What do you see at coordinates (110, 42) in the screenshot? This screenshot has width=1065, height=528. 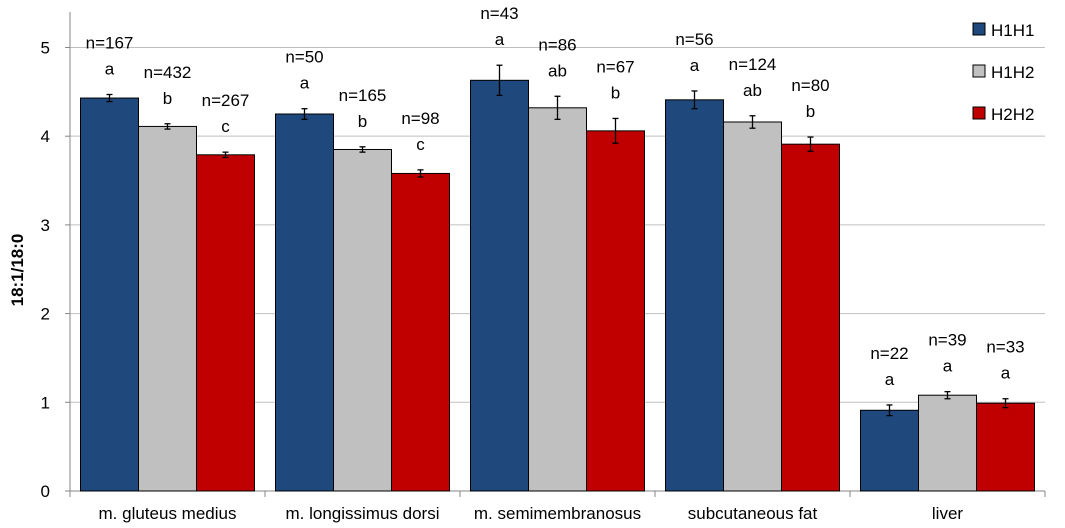 I see `n-label: n=167` at bounding box center [110, 42].